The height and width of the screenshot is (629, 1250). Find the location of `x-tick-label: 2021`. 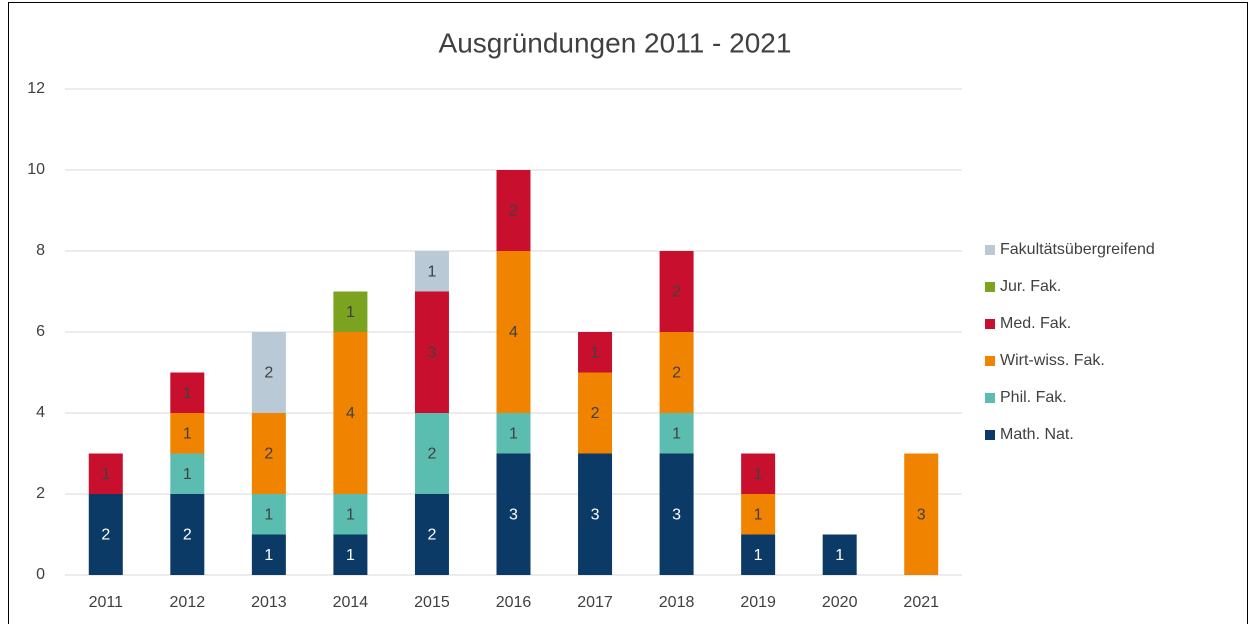

x-tick-label: 2021 is located at coordinates (921, 602).